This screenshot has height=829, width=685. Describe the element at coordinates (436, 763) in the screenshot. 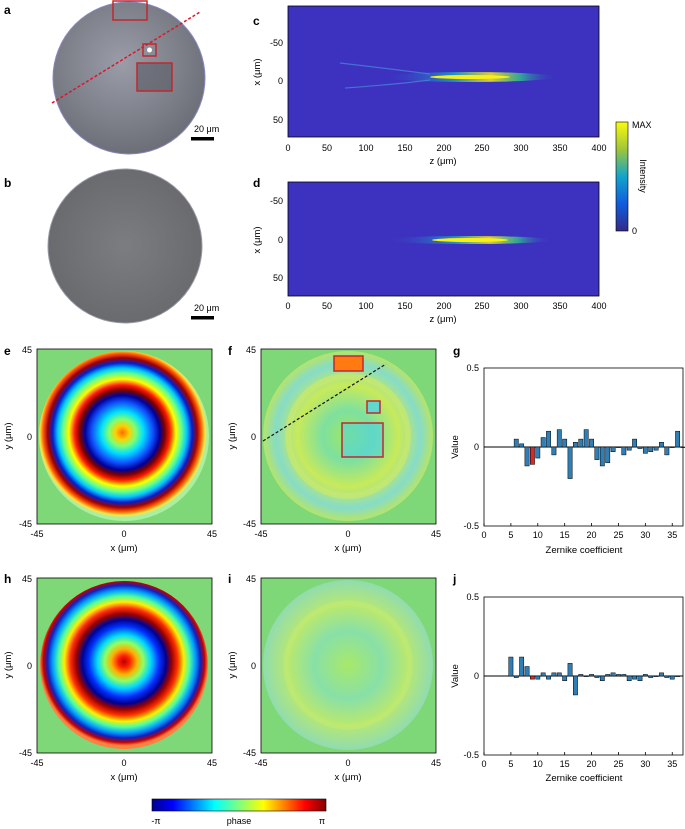

I see `i-x-tick: 45` at that location.